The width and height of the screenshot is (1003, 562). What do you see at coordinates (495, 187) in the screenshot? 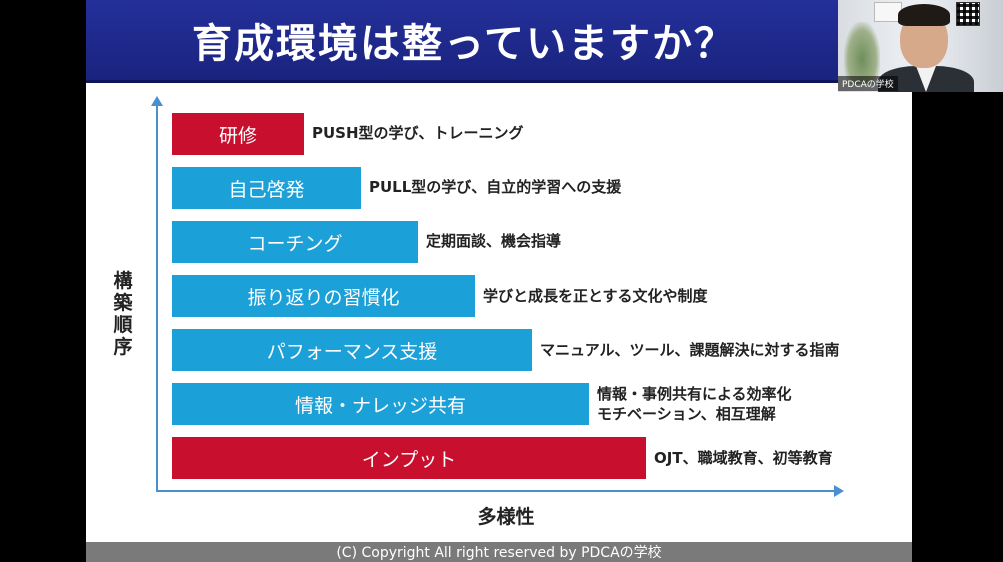
I see `bar-description: PULL型の学び、自立的学習への支援` at bounding box center [495, 187].